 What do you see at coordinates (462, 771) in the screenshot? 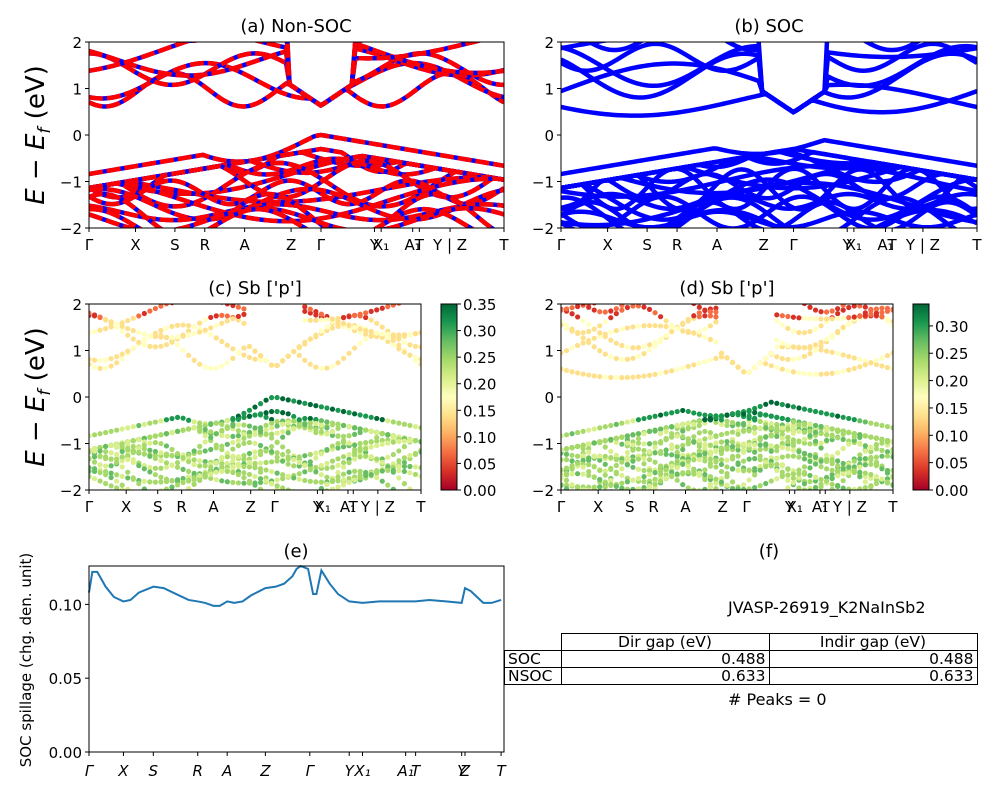
I see `xtick-label: Y` at bounding box center [462, 771].